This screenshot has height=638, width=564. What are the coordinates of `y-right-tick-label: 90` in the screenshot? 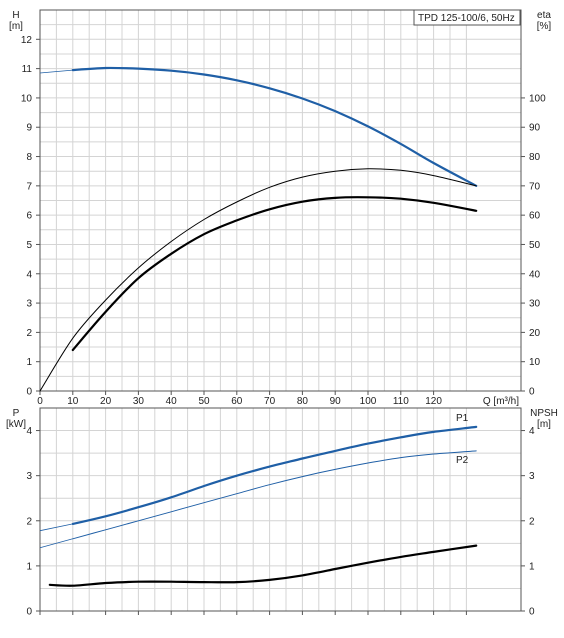 It's located at (535, 128).